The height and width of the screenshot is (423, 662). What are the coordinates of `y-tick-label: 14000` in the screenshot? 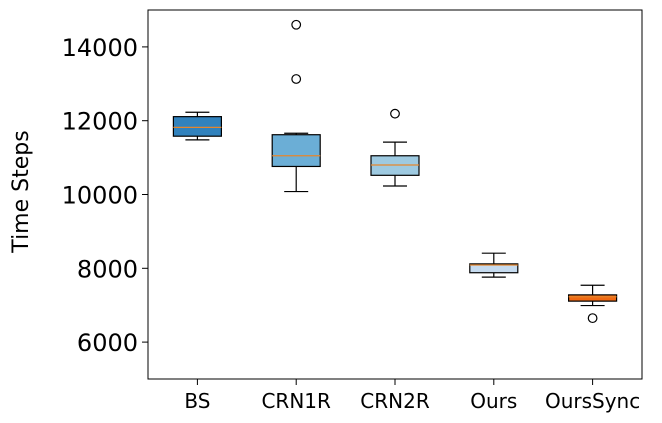 It's located at (100, 48).